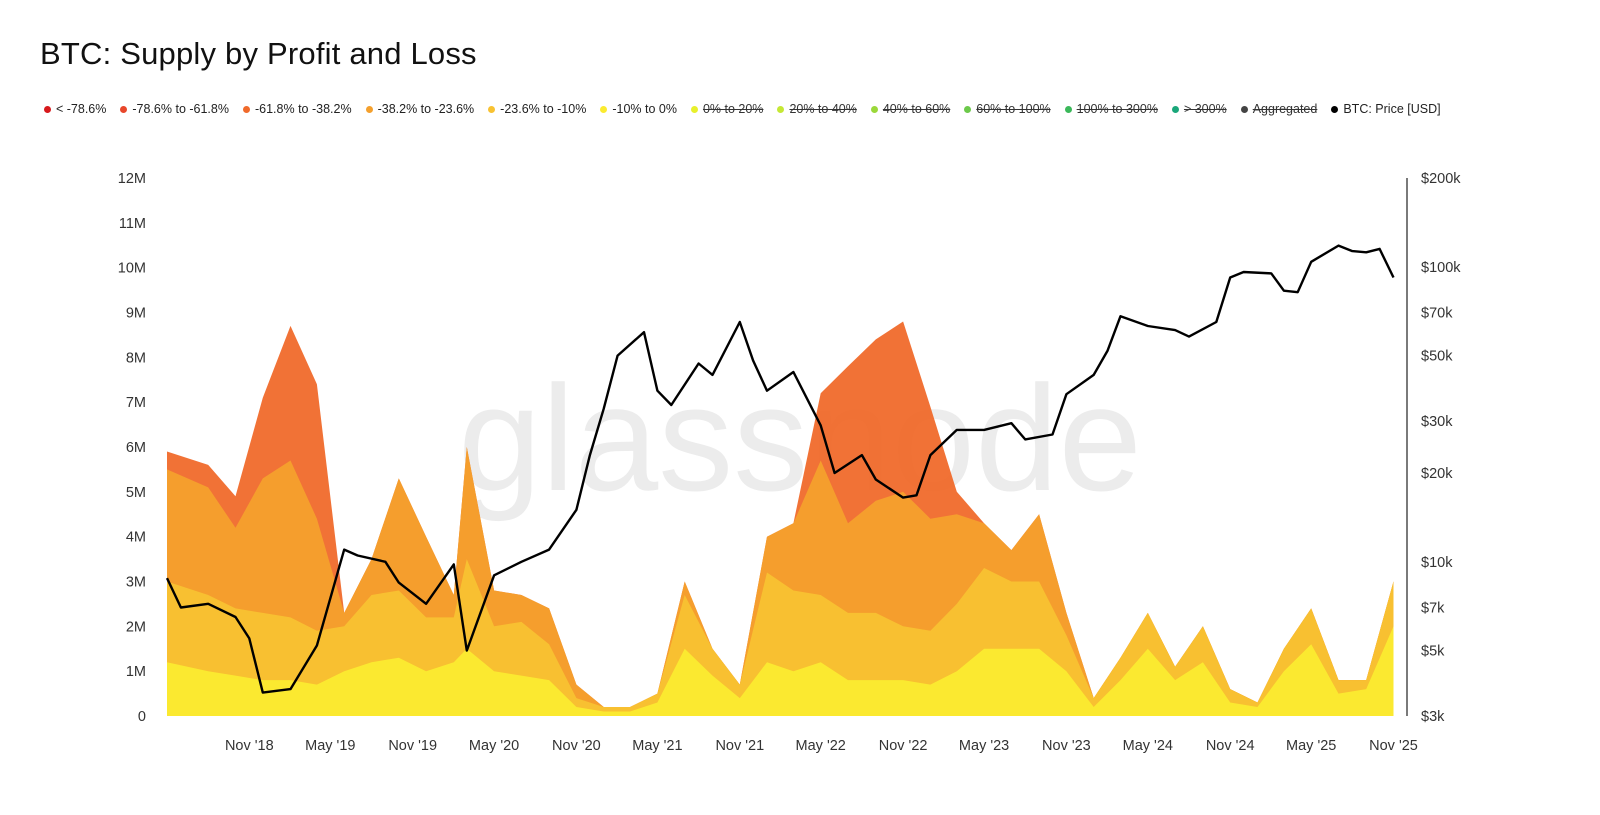 Image resolution: width=1600 pixels, height=815 pixels. I want to click on y-left-tick: 10M, so click(132, 269).